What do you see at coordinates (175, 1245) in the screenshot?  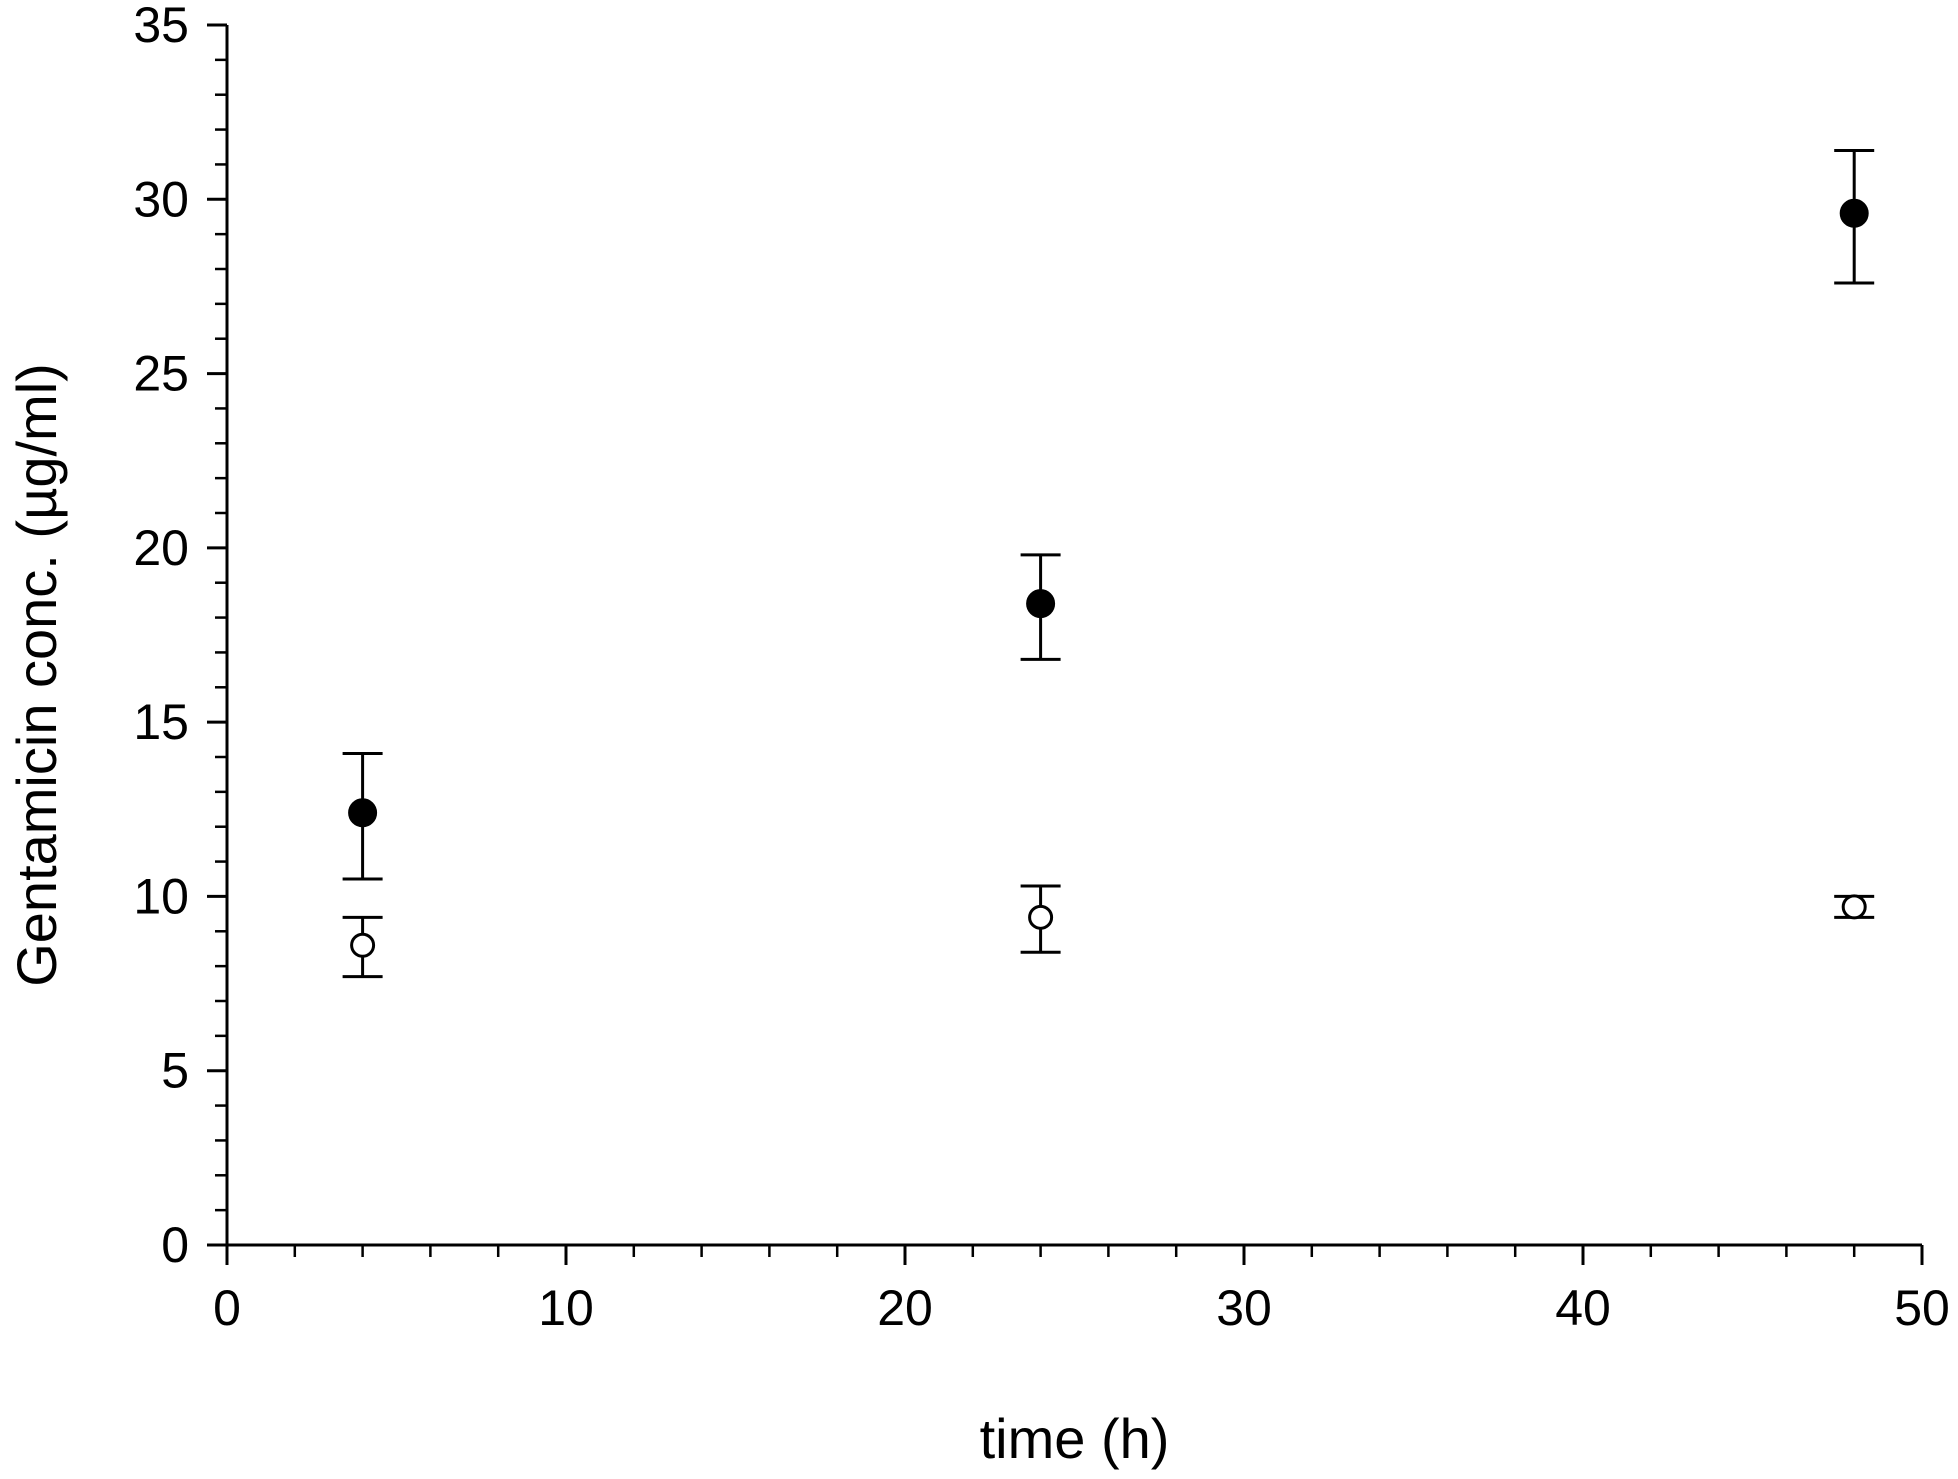 I see `y-tick-label: 0` at bounding box center [175, 1245].